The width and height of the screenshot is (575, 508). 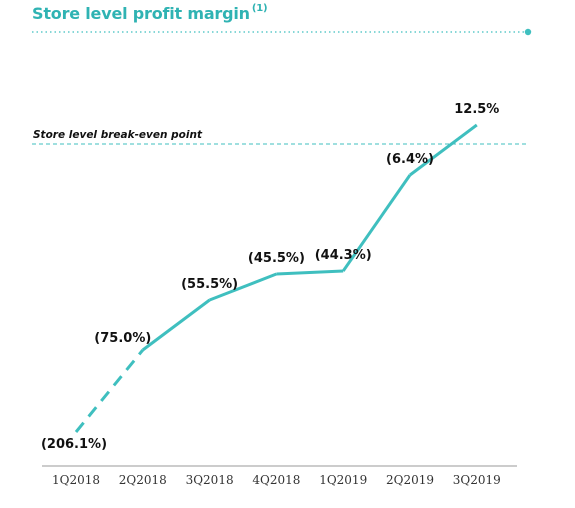 I want to click on x-tick-label: 3Q2018, so click(x=210, y=480).